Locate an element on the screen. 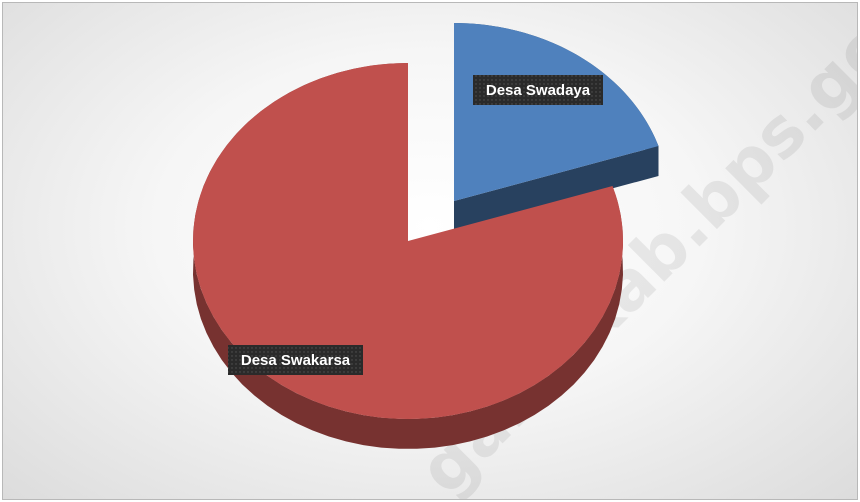  data-label-text: Desa Swadaya is located at coordinates (538, 90).